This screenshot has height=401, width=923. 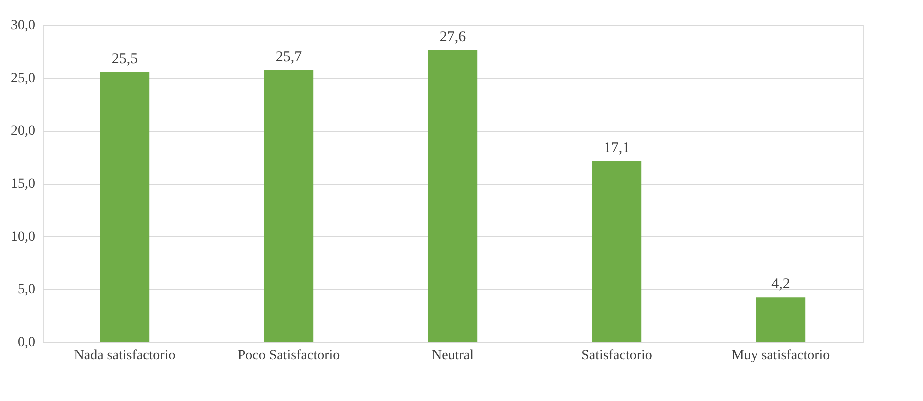 What do you see at coordinates (453, 356) in the screenshot?
I see `x-tick-label: Neutral` at bounding box center [453, 356].